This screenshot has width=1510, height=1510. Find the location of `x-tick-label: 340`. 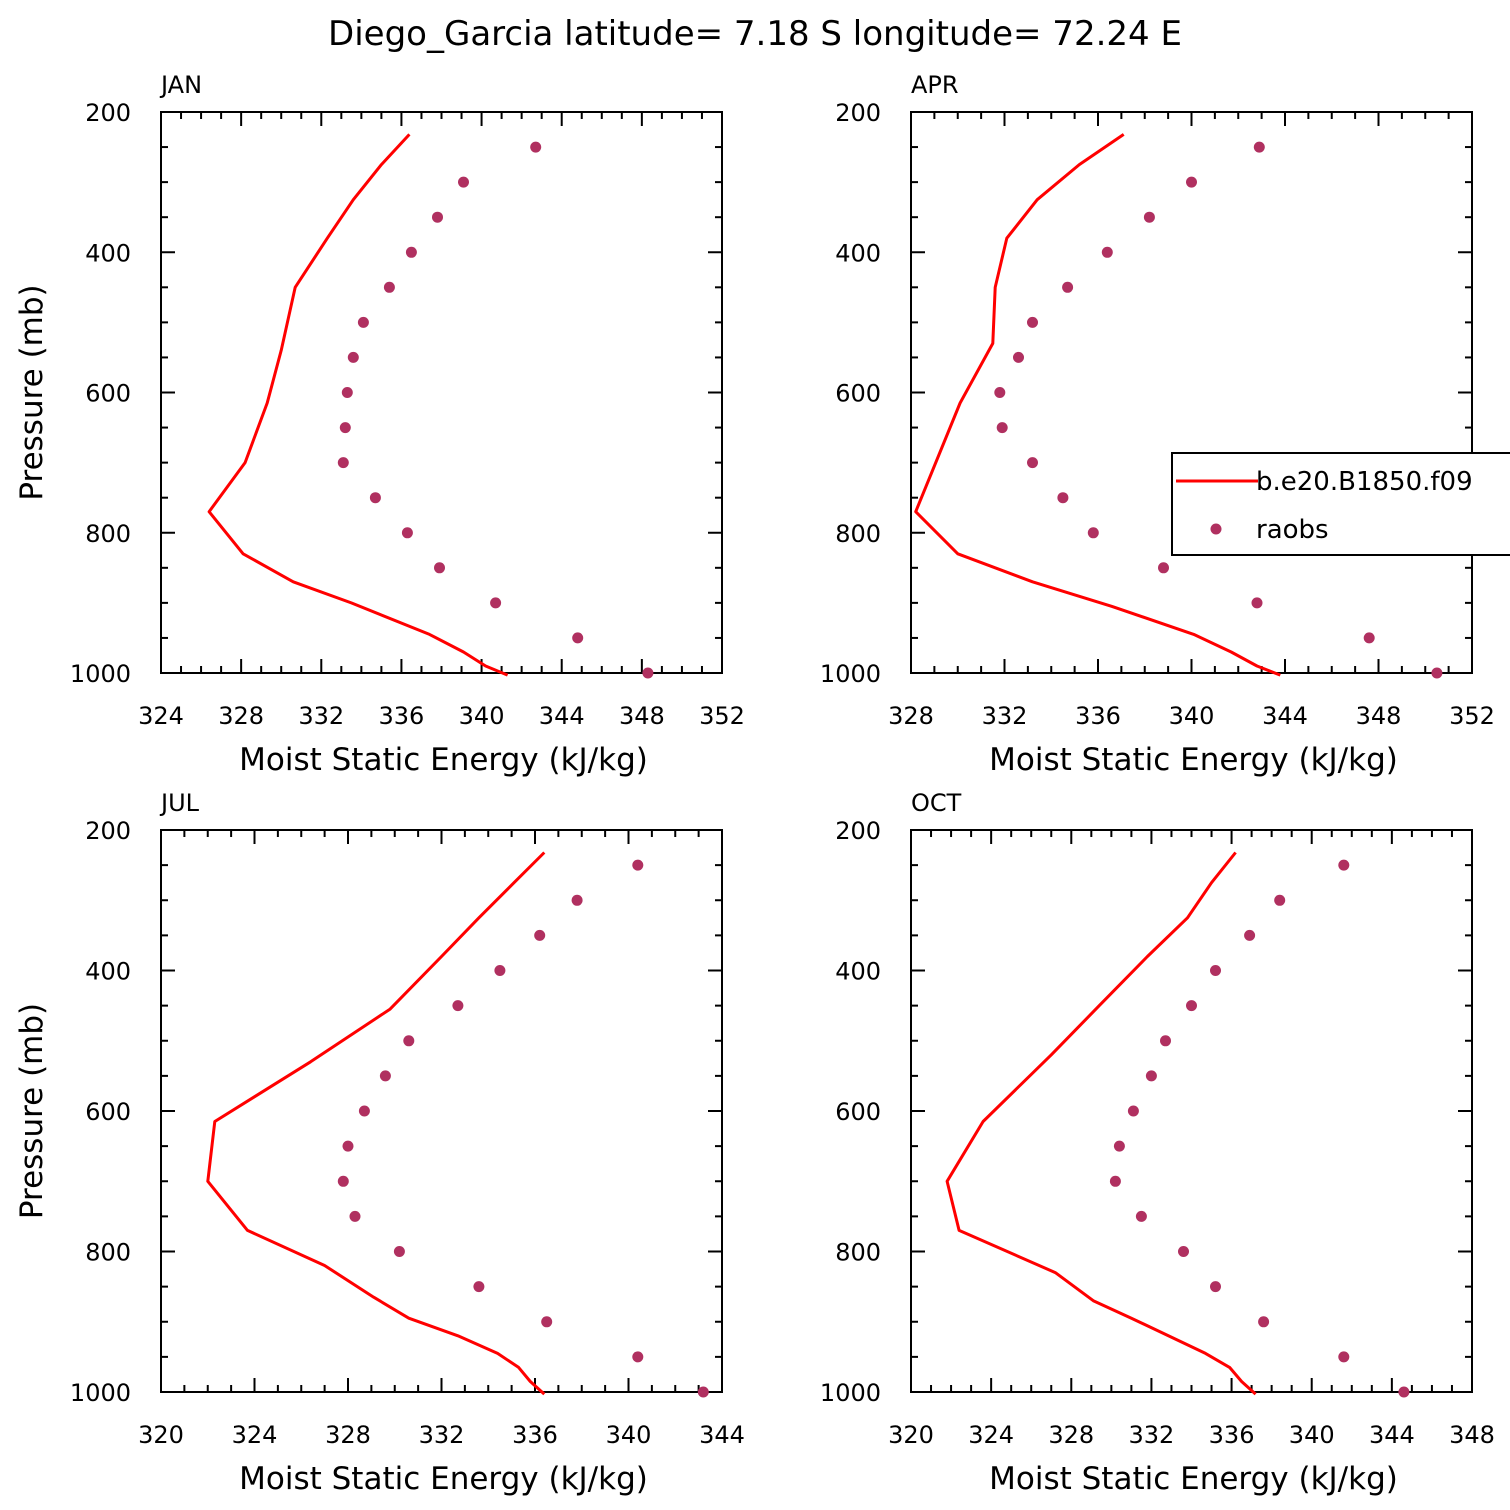

x-tick-label: 340 is located at coordinates (629, 1435).